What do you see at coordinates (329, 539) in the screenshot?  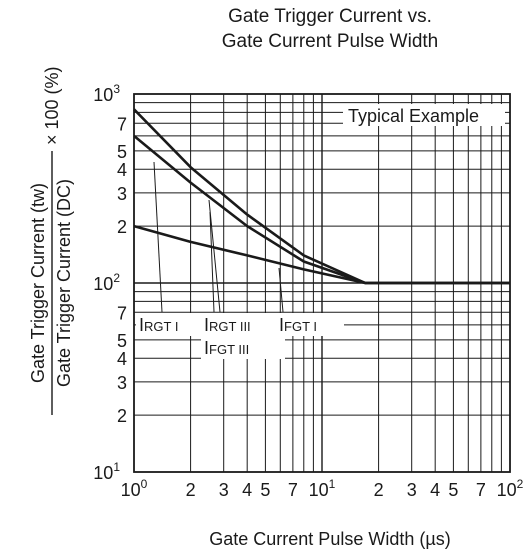 I see `x-axis-label: Gate Current Pulse Width (µs)` at bounding box center [329, 539].